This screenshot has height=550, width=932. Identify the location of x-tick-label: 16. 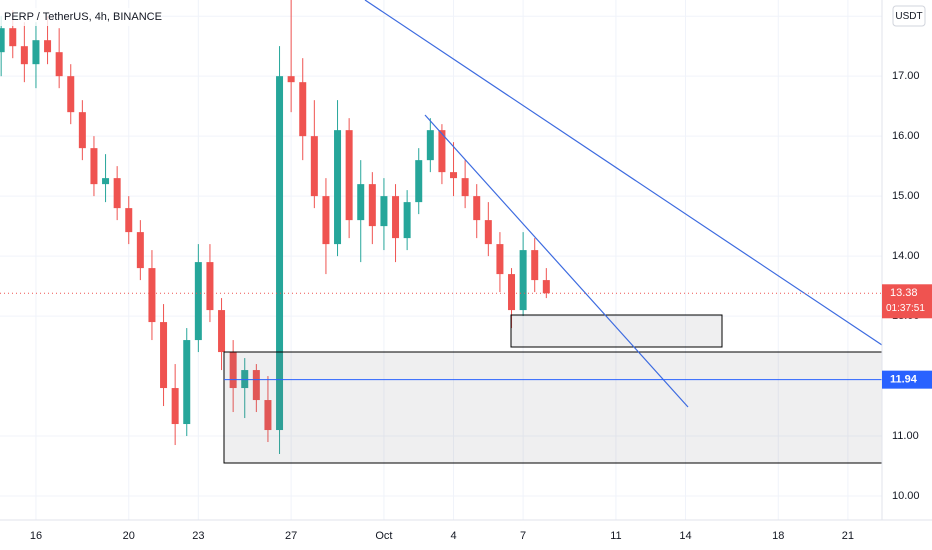
(36, 536).